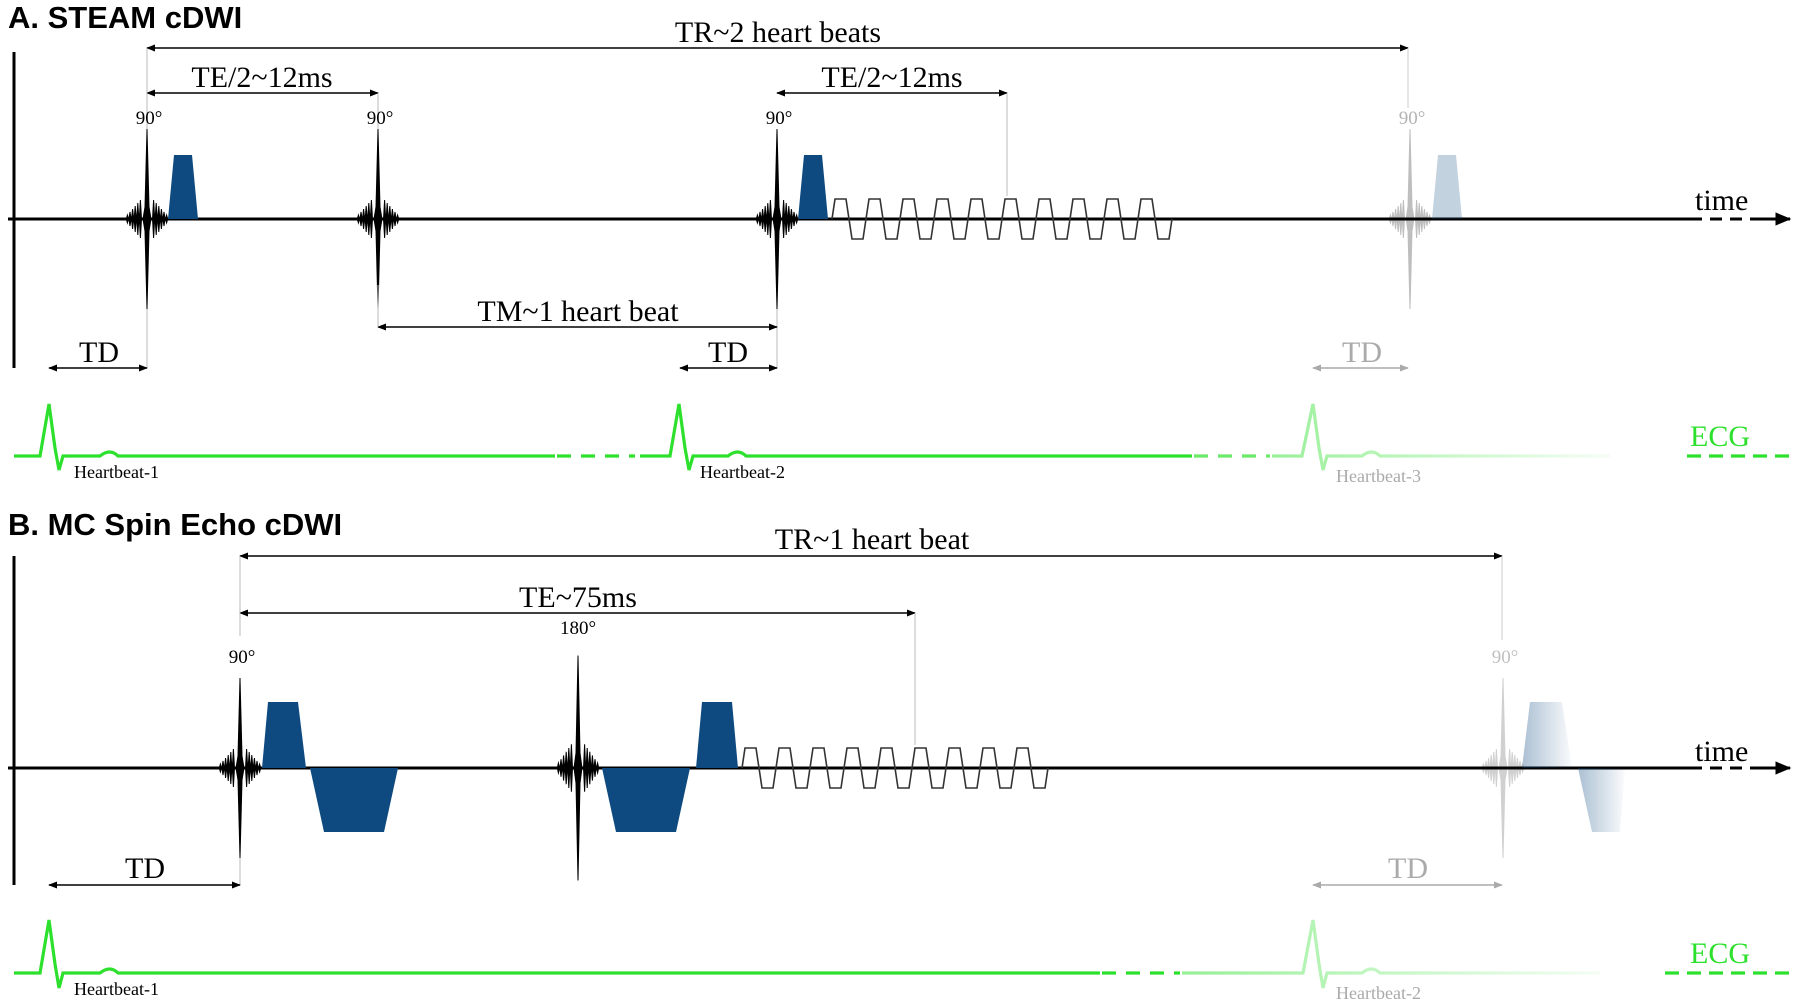 This screenshot has height=1006, width=1800. What do you see at coordinates (116, 989) in the screenshot?
I see `panel-b-heartbeat-1: Heartbeat-1` at bounding box center [116, 989].